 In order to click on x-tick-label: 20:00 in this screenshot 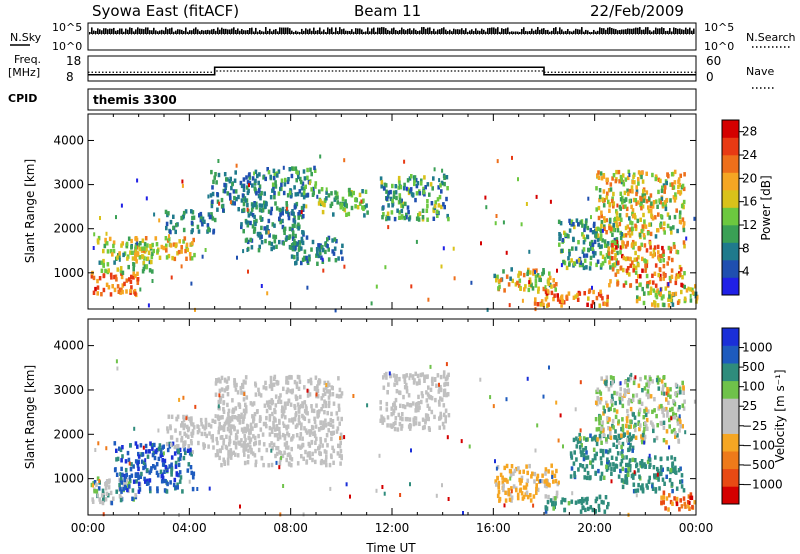, I will do `click(594, 528)`.